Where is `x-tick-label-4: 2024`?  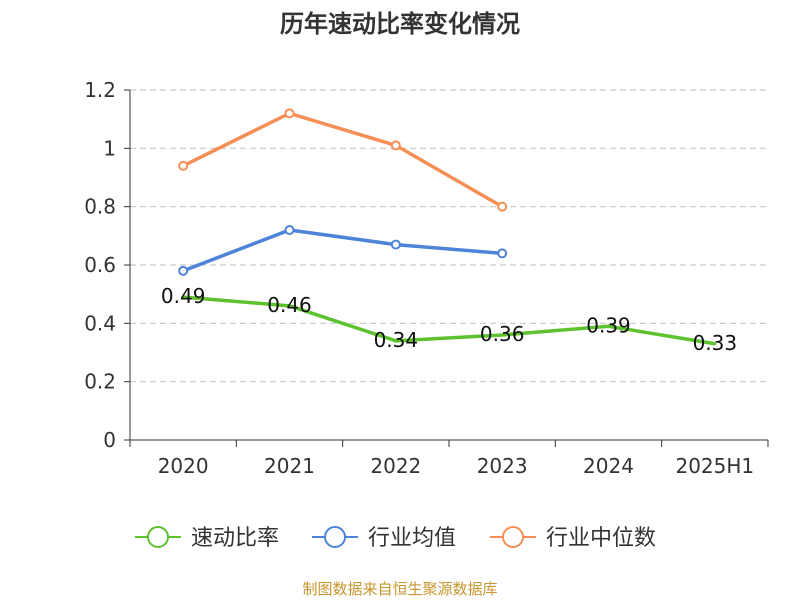
x-tick-label-4: 2024 is located at coordinates (608, 466).